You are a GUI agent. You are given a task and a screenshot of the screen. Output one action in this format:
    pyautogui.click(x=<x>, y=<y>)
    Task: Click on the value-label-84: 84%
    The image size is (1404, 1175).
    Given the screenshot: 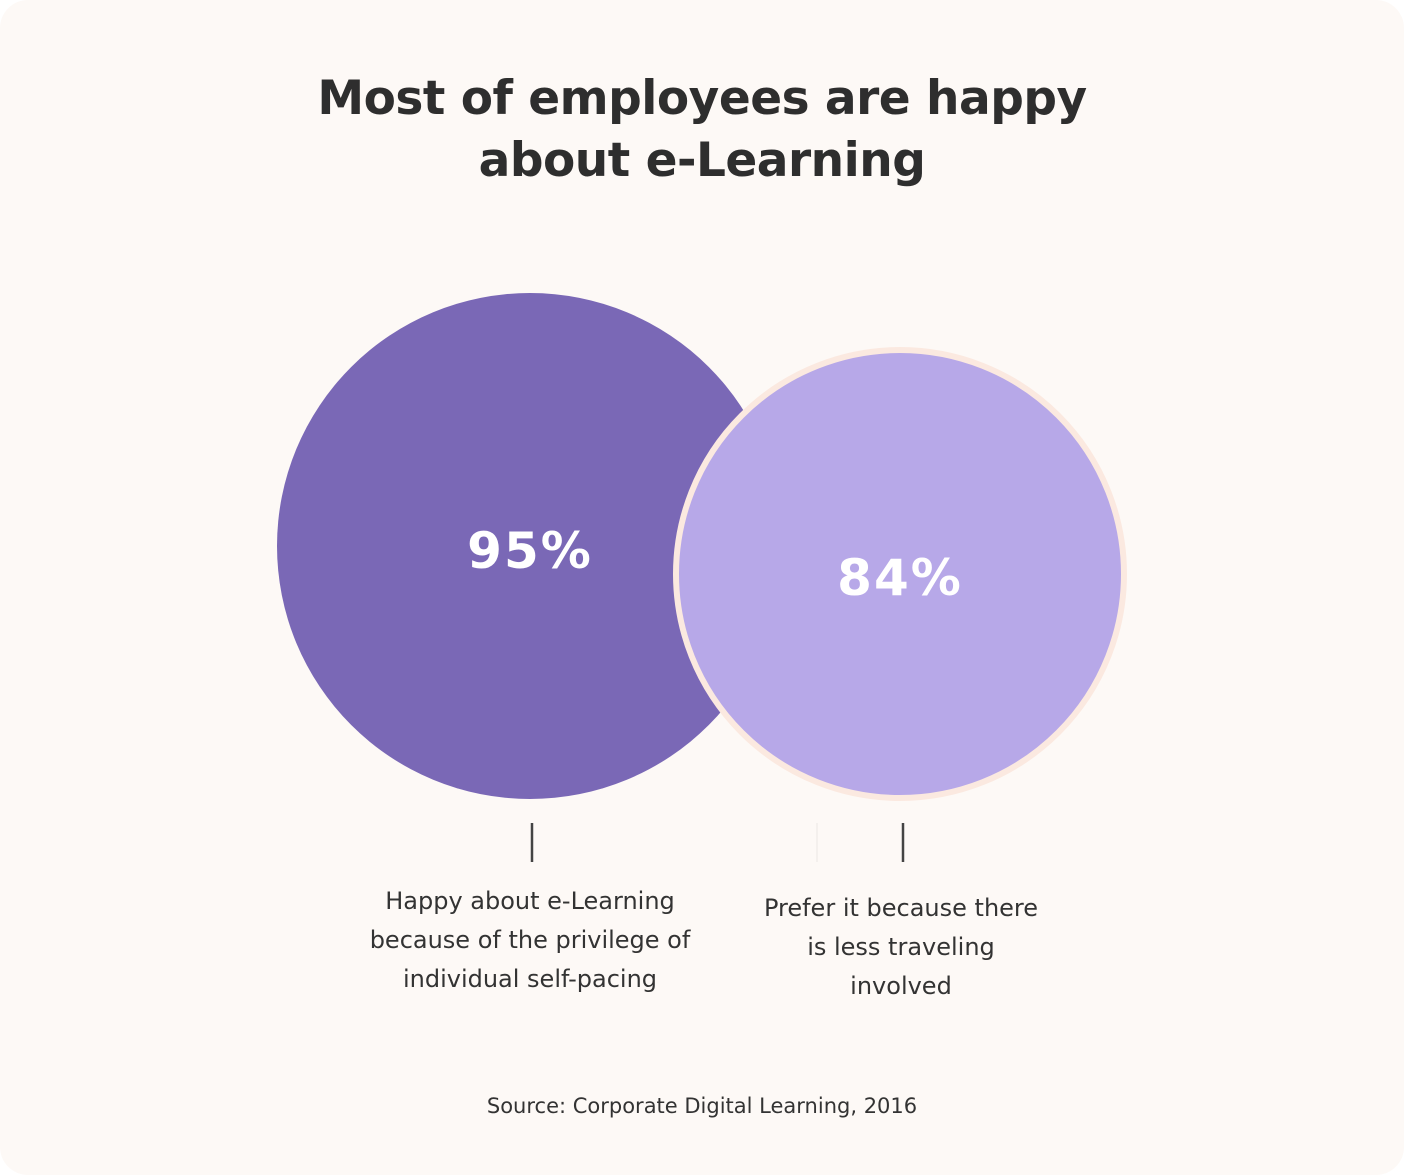 What is the action you would take?
    pyautogui.click(x=900, y=578)
    